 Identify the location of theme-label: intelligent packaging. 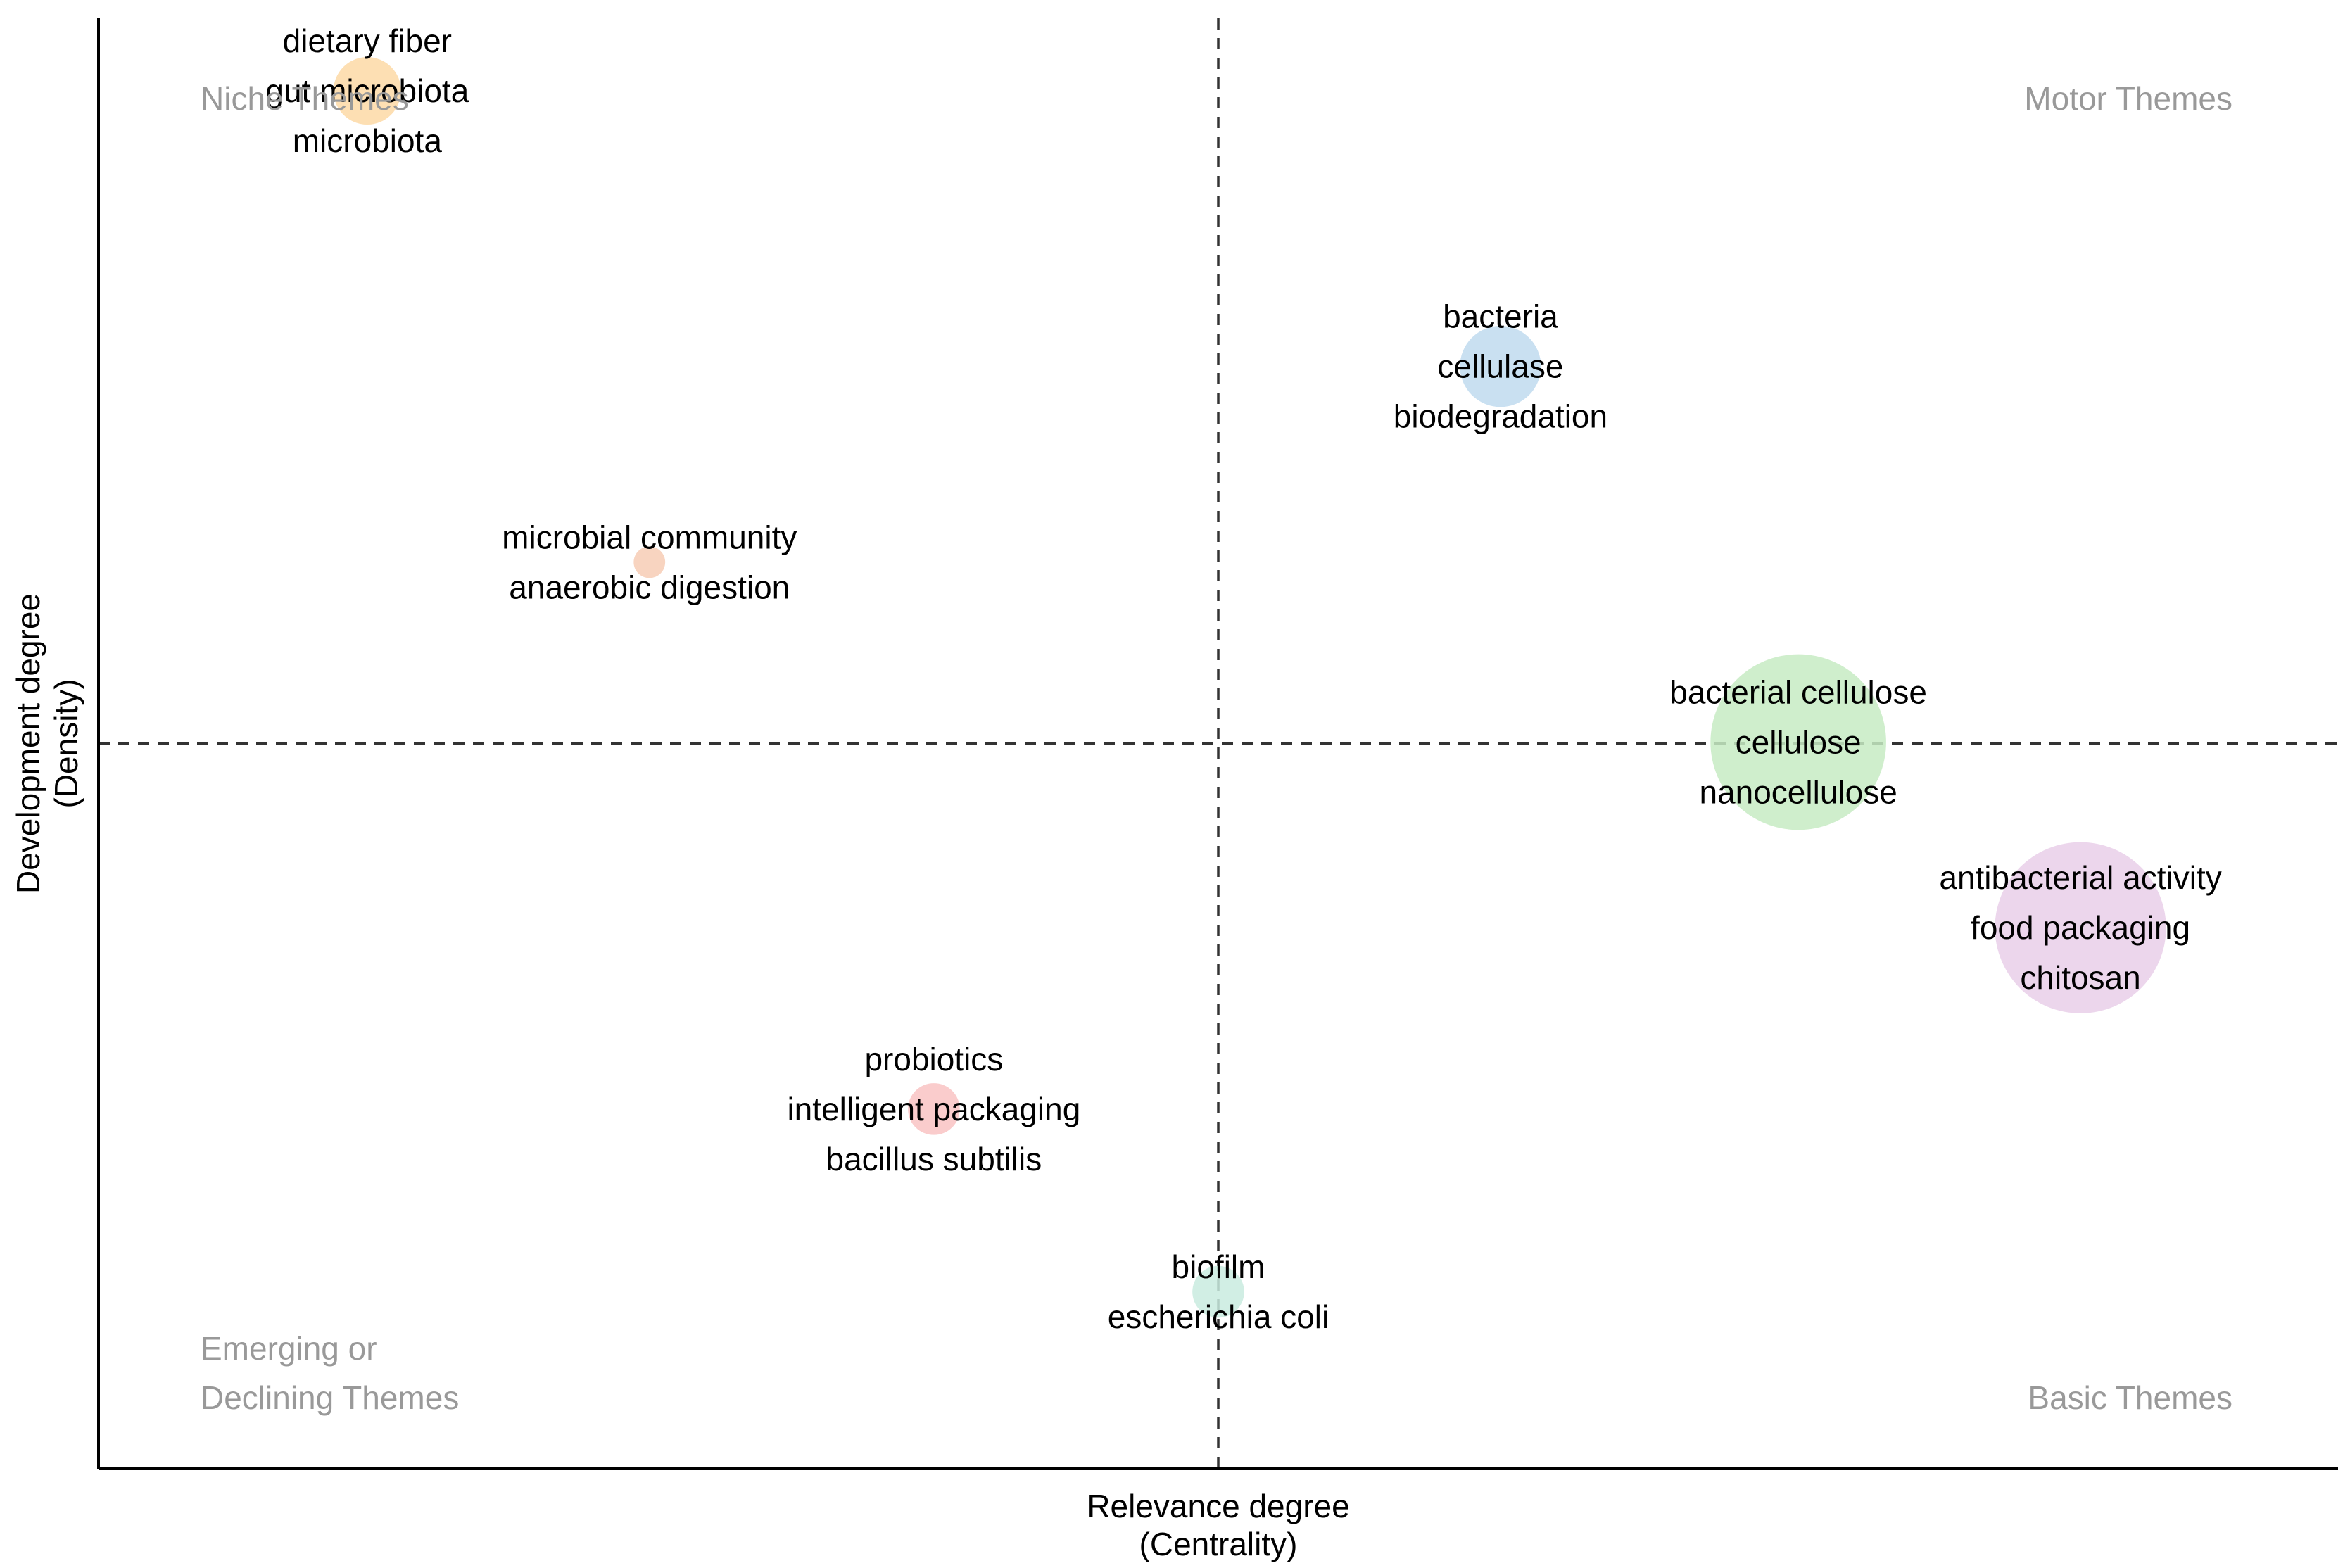
(934, 1109).